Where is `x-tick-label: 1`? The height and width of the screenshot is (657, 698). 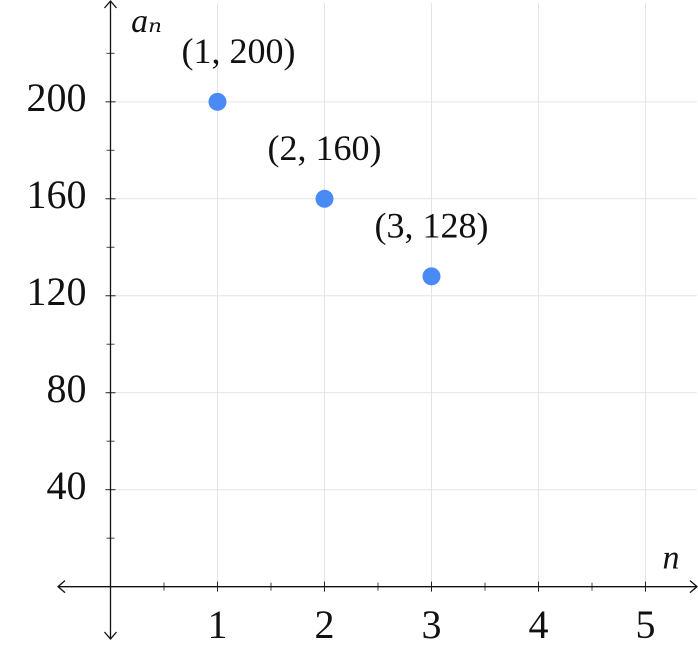
x-tick-label: 1 is located at coordinates (218, 624).